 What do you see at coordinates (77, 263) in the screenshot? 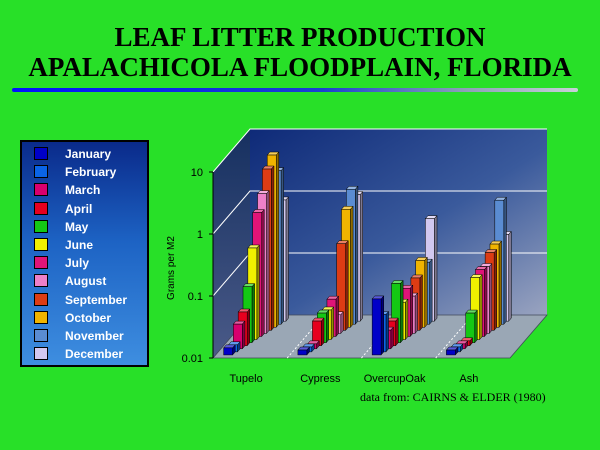
I see `legend-label: July` at bounding box center [77, 263].